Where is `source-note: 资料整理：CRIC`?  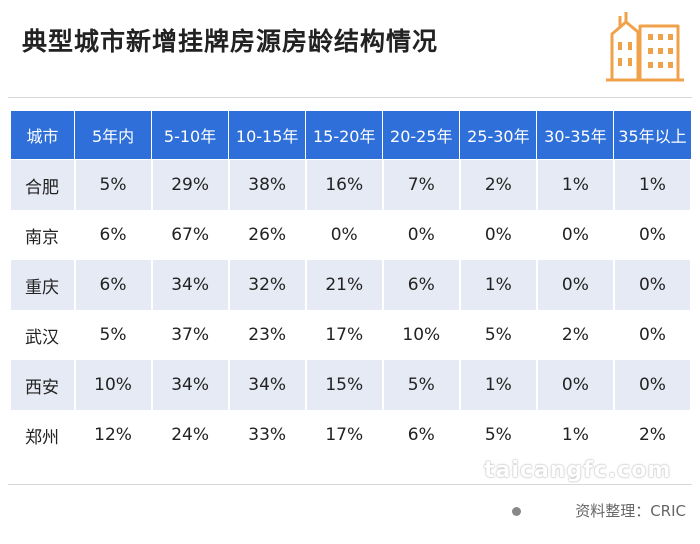
source-note: 资料整理：CRIC is located at coordinates (630, 511).